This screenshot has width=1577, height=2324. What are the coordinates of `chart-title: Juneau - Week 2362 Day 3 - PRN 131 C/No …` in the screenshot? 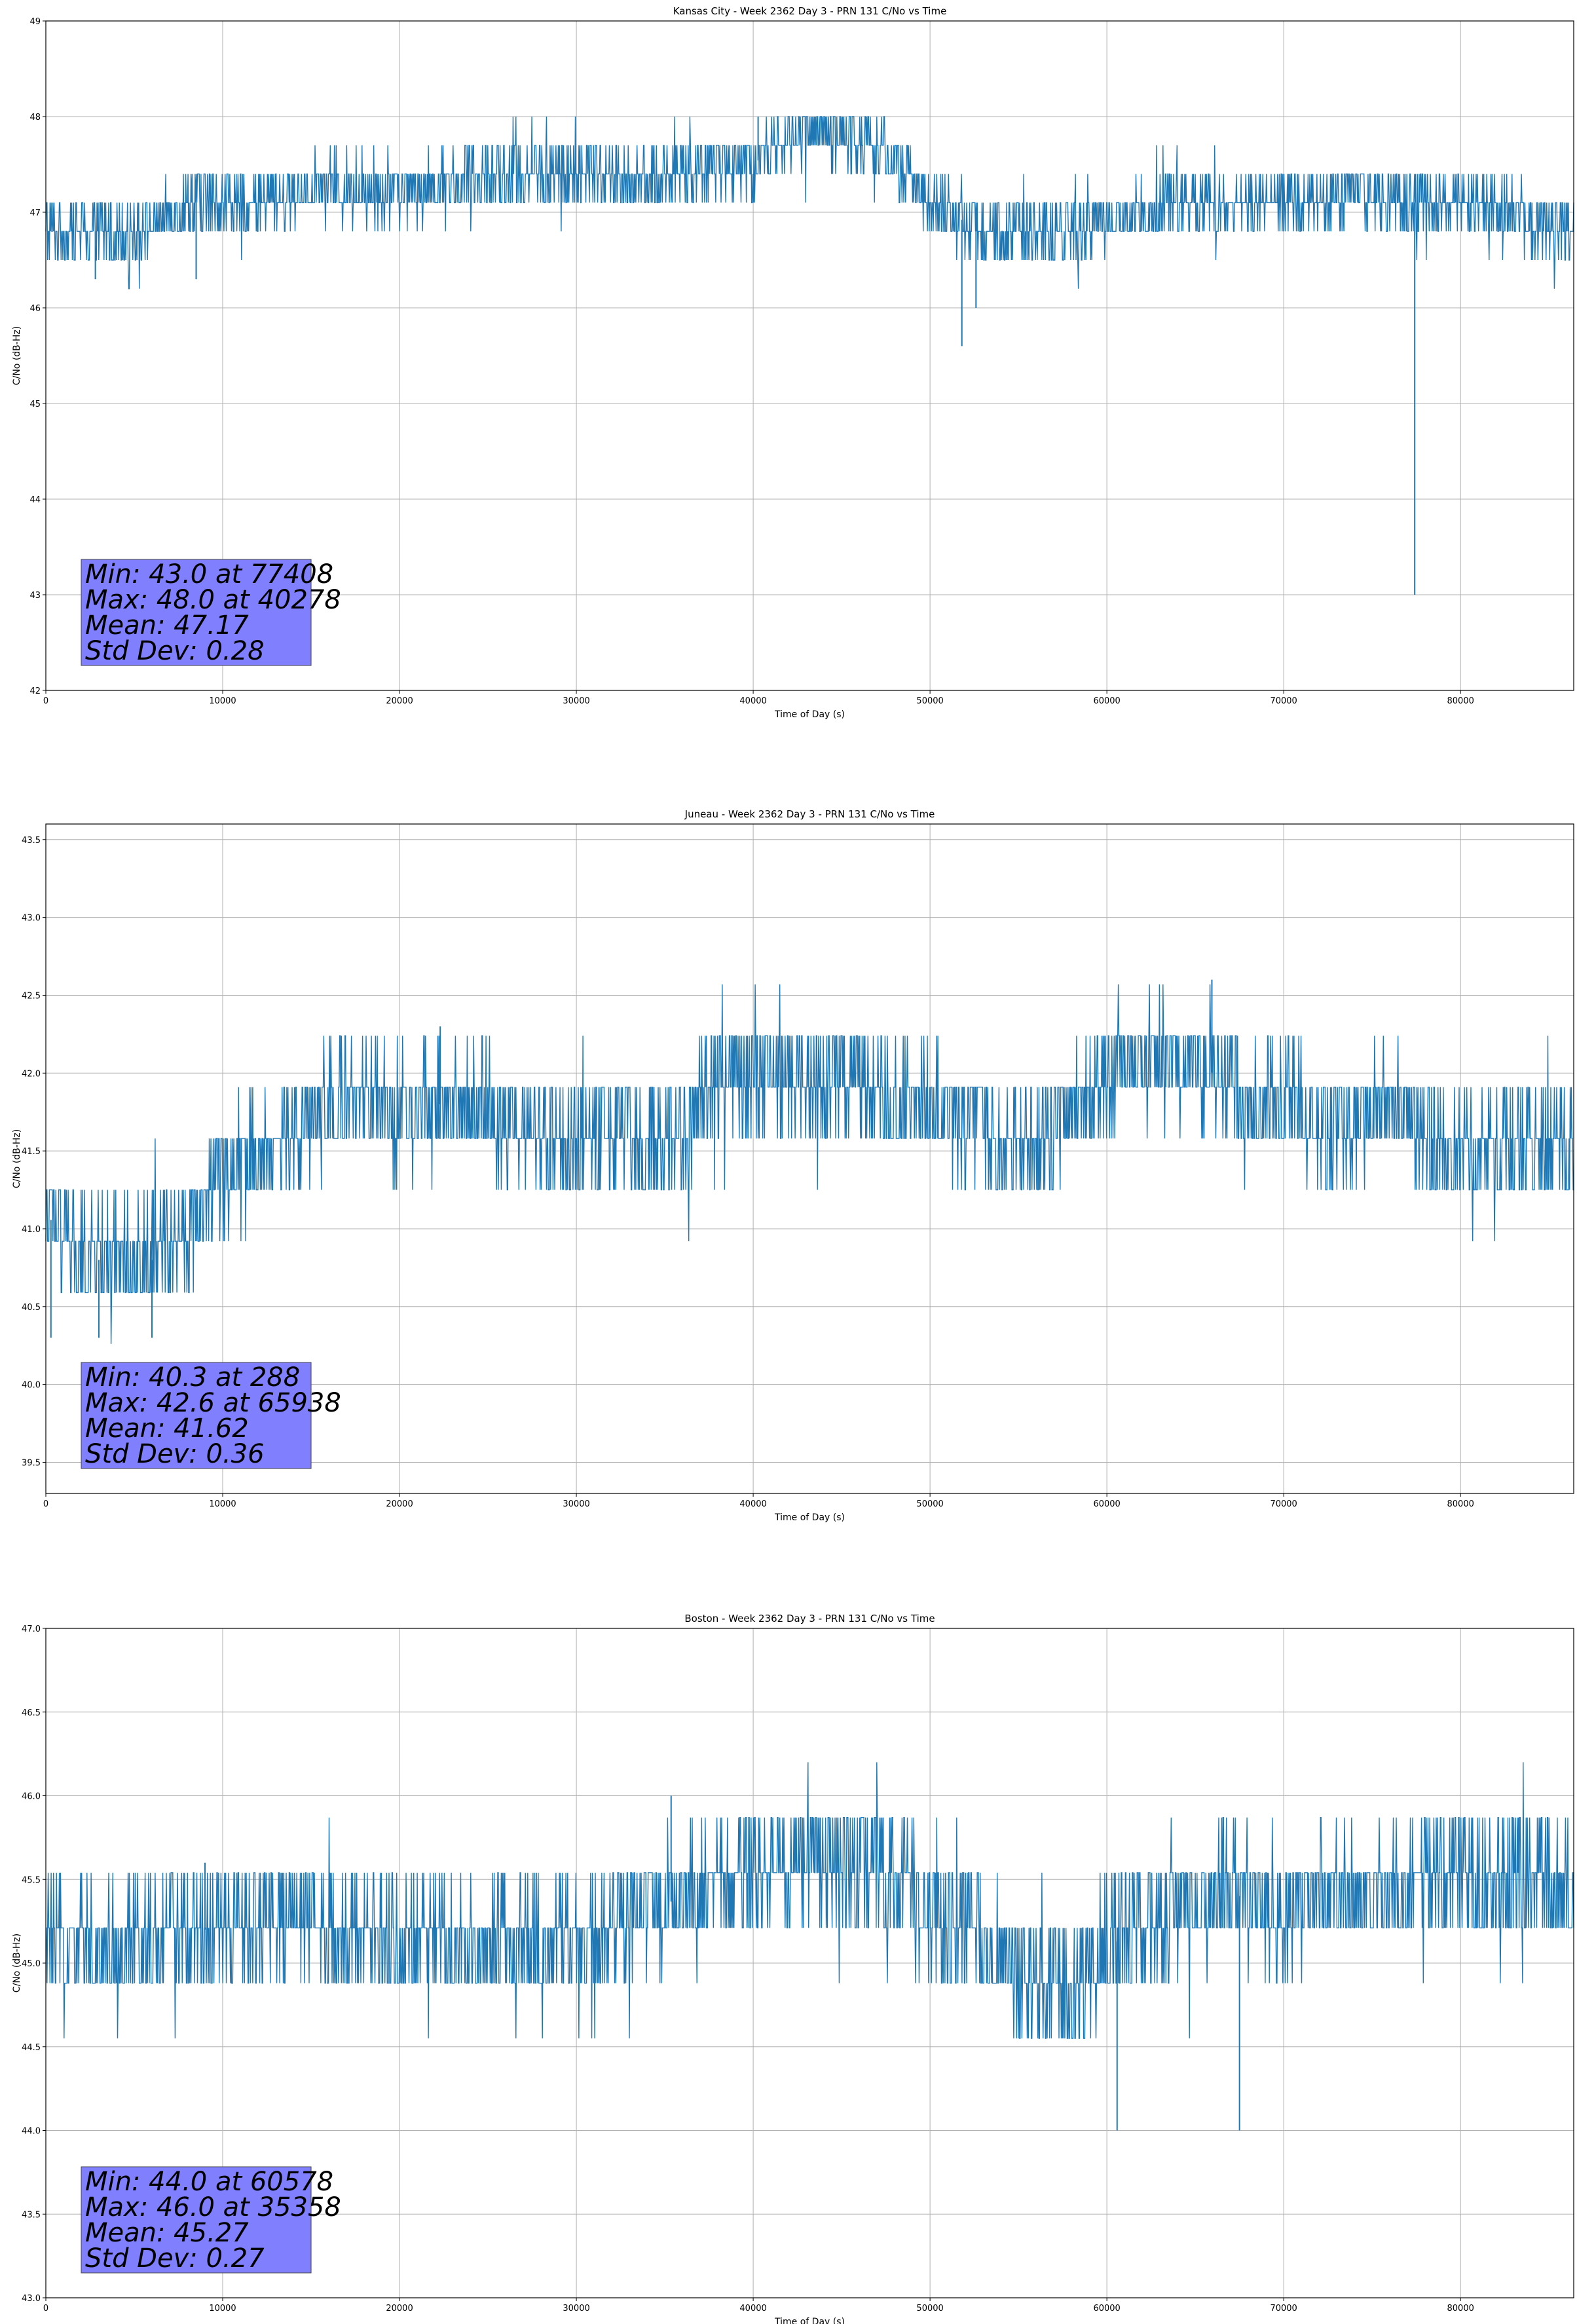 It's located at (809, 814).